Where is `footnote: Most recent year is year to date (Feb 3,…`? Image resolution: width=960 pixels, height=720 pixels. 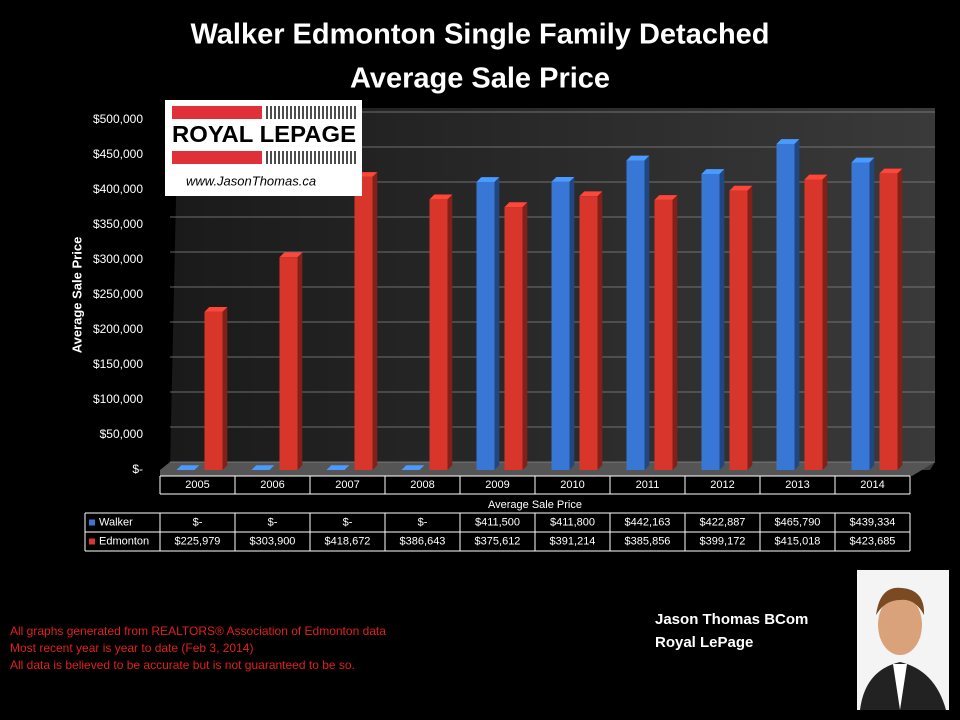
footnote: Most recent year is year to date (Feb 3,… is located at coordinates (131, 648).